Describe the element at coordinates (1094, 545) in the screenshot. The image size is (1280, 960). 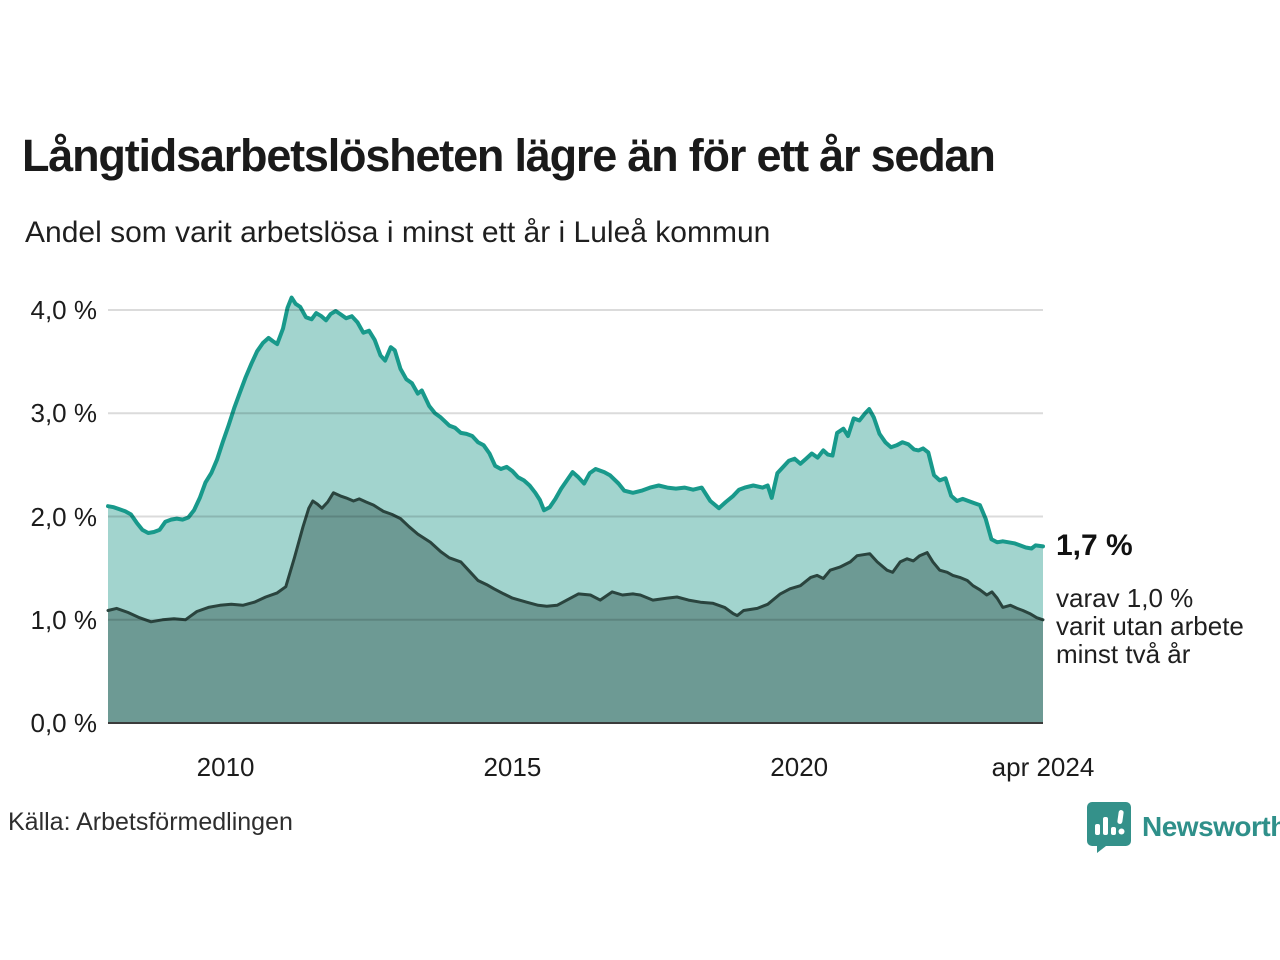
I see `end-value-annotation: 1,7 %` at that location.